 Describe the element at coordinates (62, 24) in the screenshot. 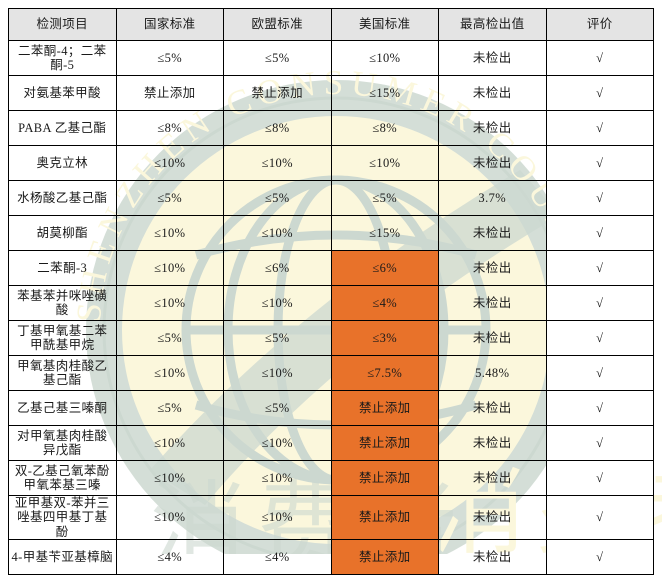

I see `column-header-item: 检测项目` at that location.